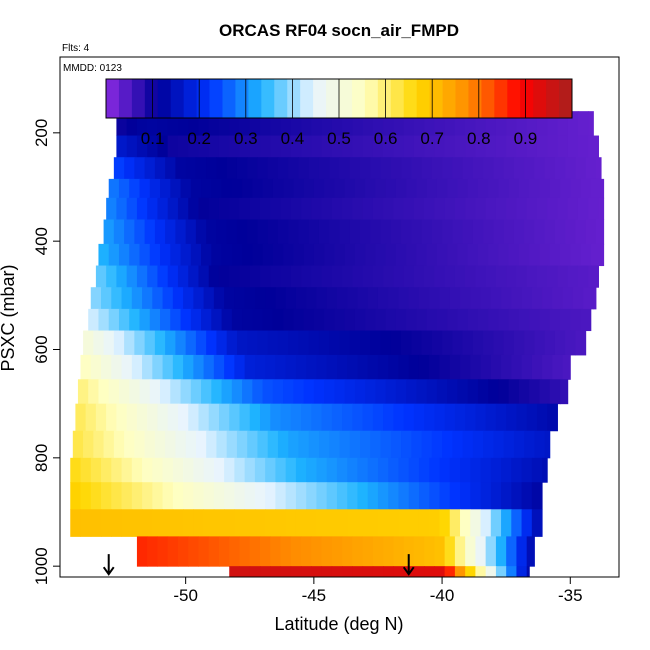 The image size is (650, 650). What do you see at coordinates (9, 317) in the screenshot?
I see `y-axis-label: PSXC (mbar)` at bounding box center [9, 317].